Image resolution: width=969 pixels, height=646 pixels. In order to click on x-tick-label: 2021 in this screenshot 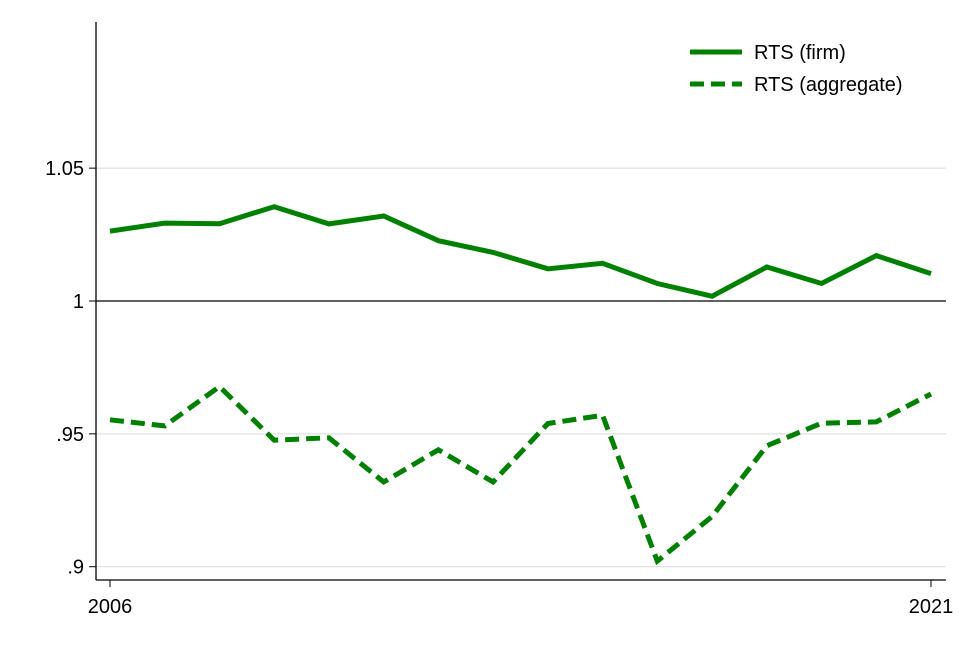, I will do `click(931, 607)`.